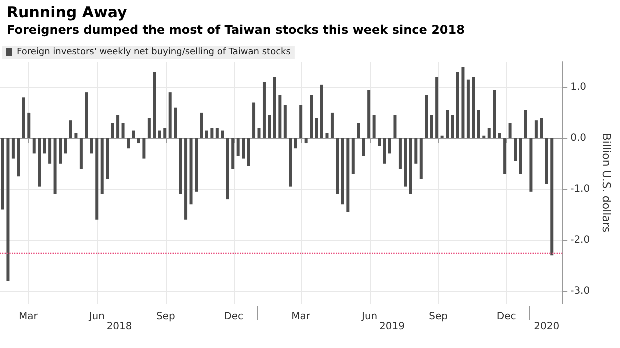 This screenshot has width=620, height=348. What do you see at coordinates (606, 183) in the screenshot?
I see `y-axis-title: Billion U.S. dollars` at bounding box center [606, 183].